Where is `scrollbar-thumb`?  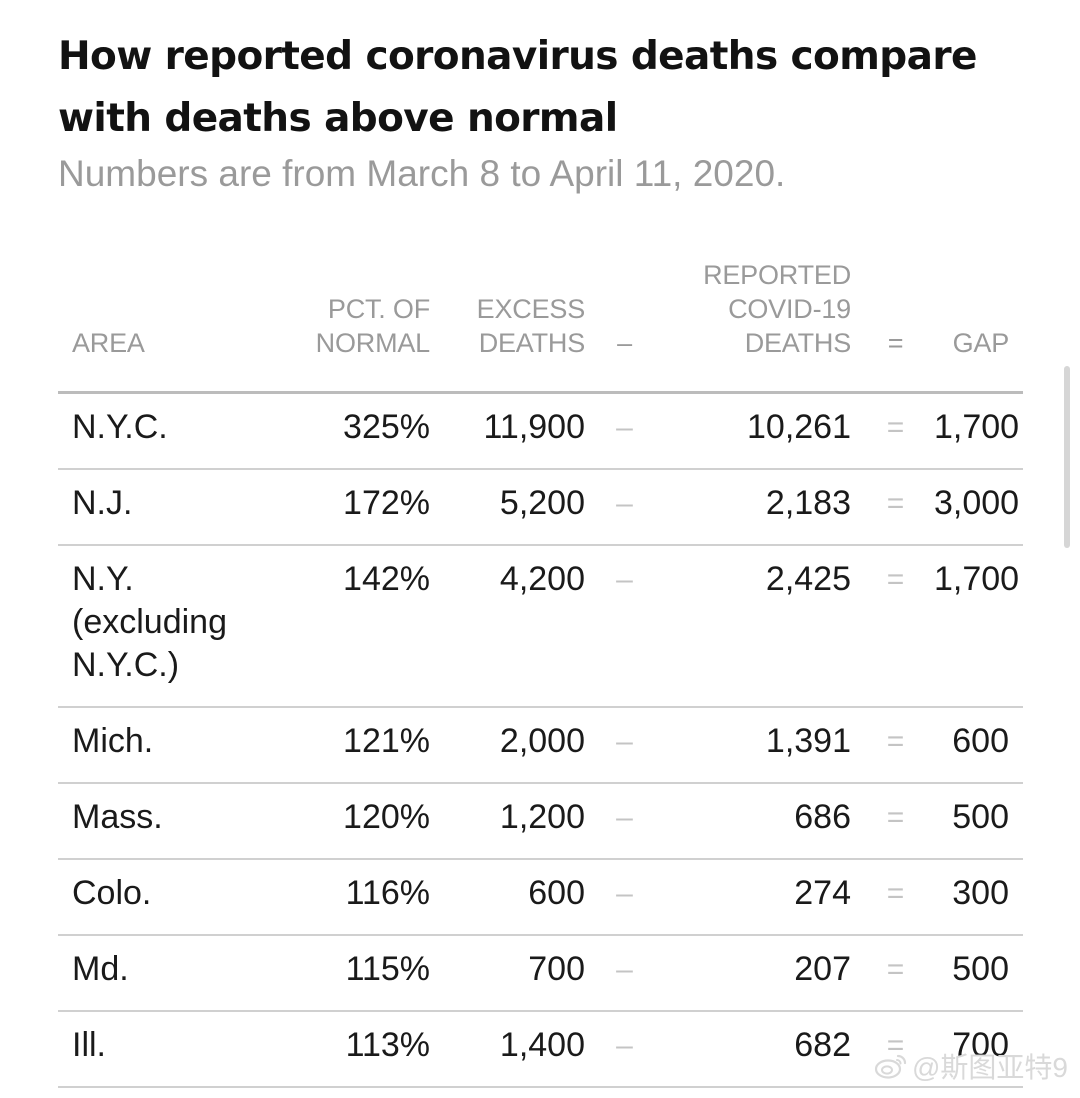
scrollbar-thumb is located at coordinates (1067, 457).